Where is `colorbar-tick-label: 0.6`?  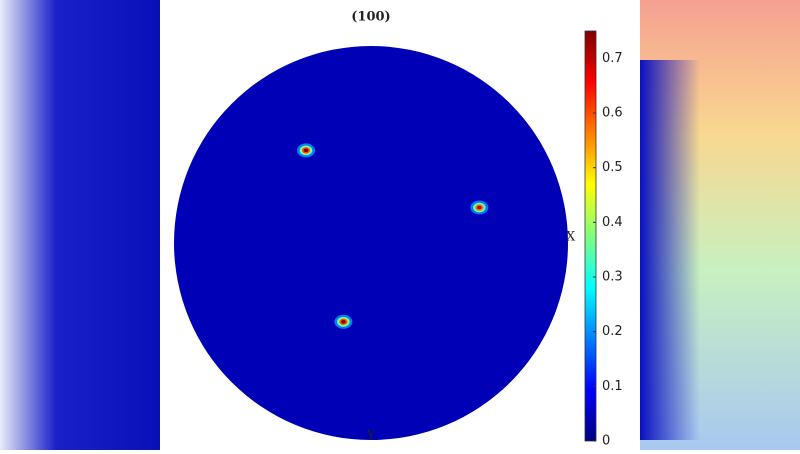 colorbar-tick-label: 0.6 is located at coordinates (612, 113).